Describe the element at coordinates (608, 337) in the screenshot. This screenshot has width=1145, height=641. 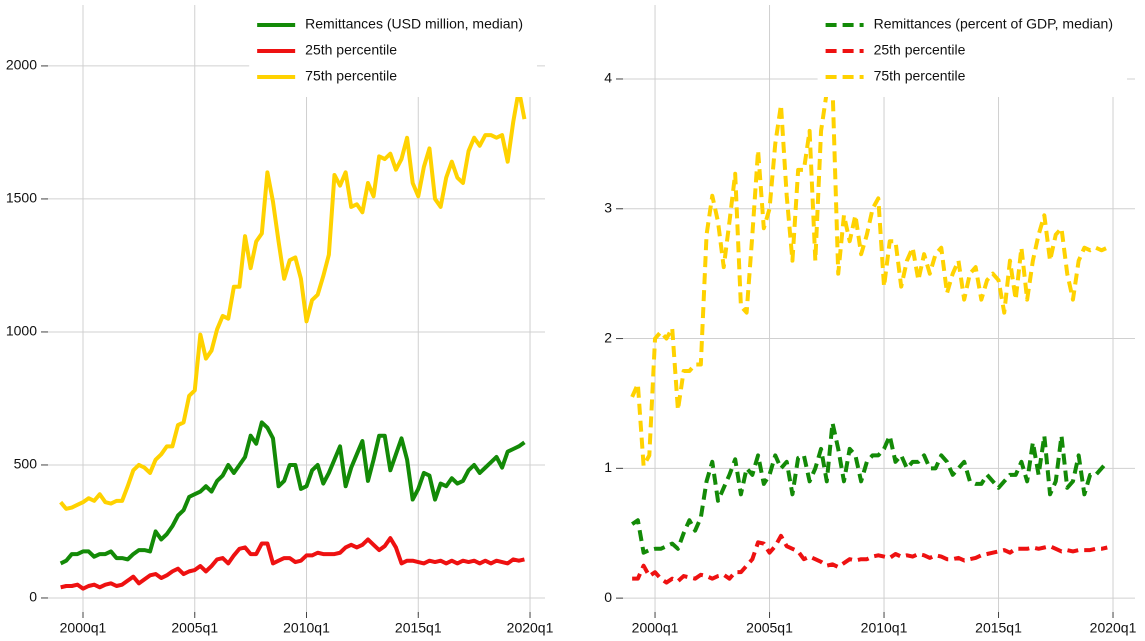
I see `y-tick-label: 2` at that location.